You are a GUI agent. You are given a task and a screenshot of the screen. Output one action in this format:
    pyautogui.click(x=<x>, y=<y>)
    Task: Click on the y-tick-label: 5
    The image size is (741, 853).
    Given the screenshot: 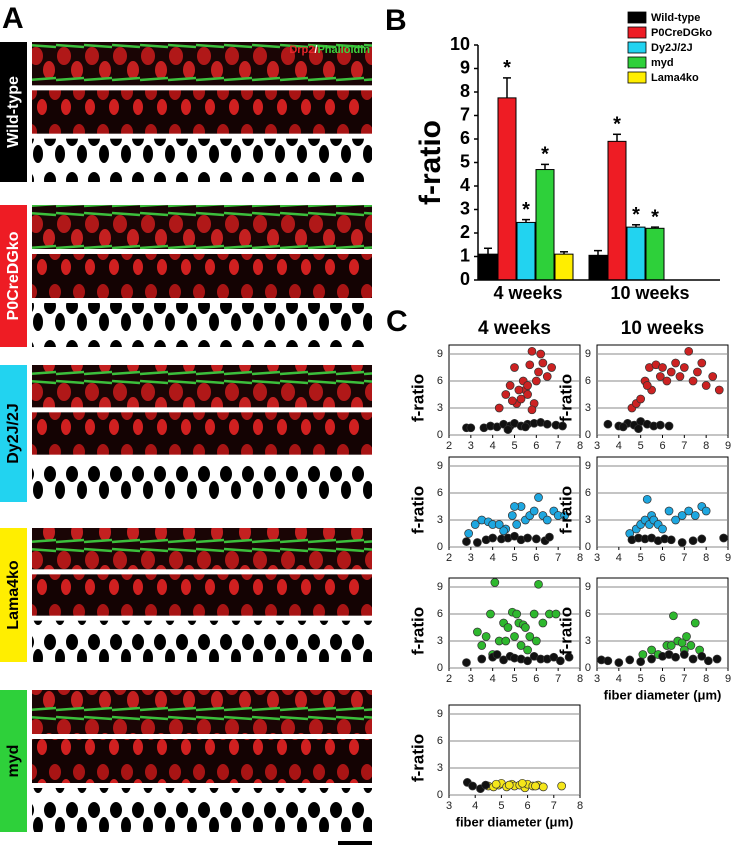 What is the action you would take?
    pyautogui.click(x=465, y=161)
    